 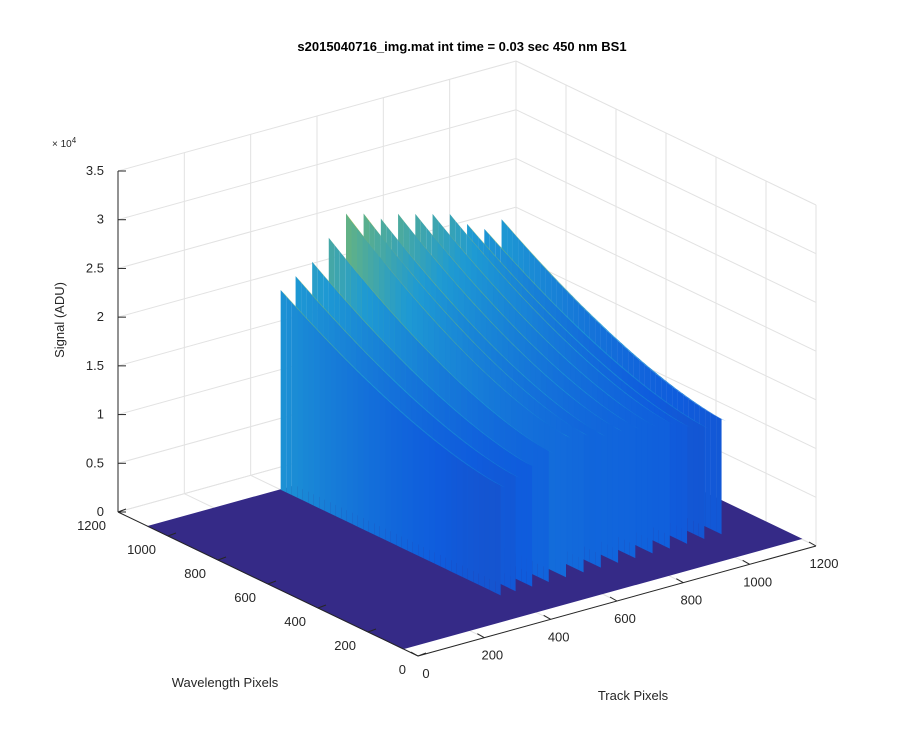 What do you see at coordinates (393, 443) in the screenshot?
I see `track-ridge` at bounding box center [393, 443].